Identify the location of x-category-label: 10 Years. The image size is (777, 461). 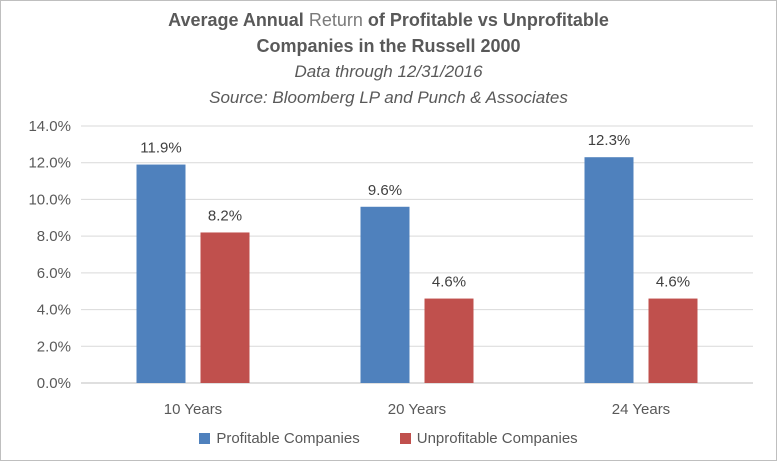
(193, 409).